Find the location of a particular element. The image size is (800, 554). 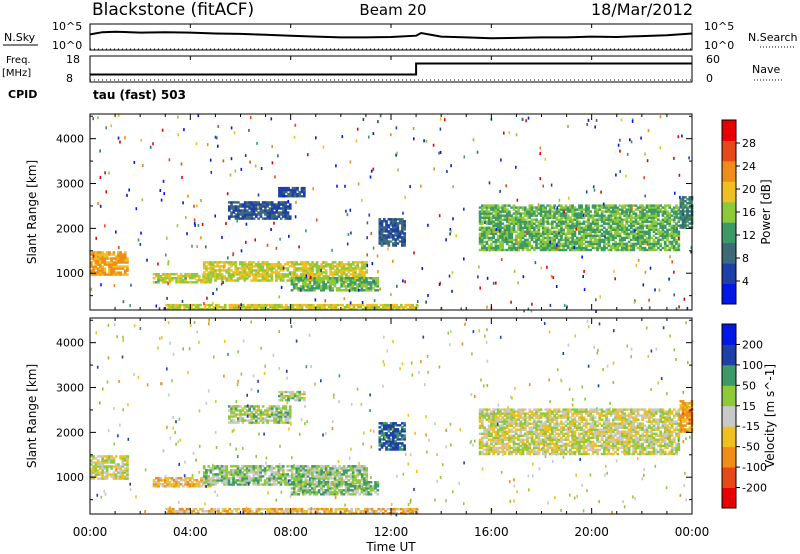

frequency-line is located at coordinates (391, 69).